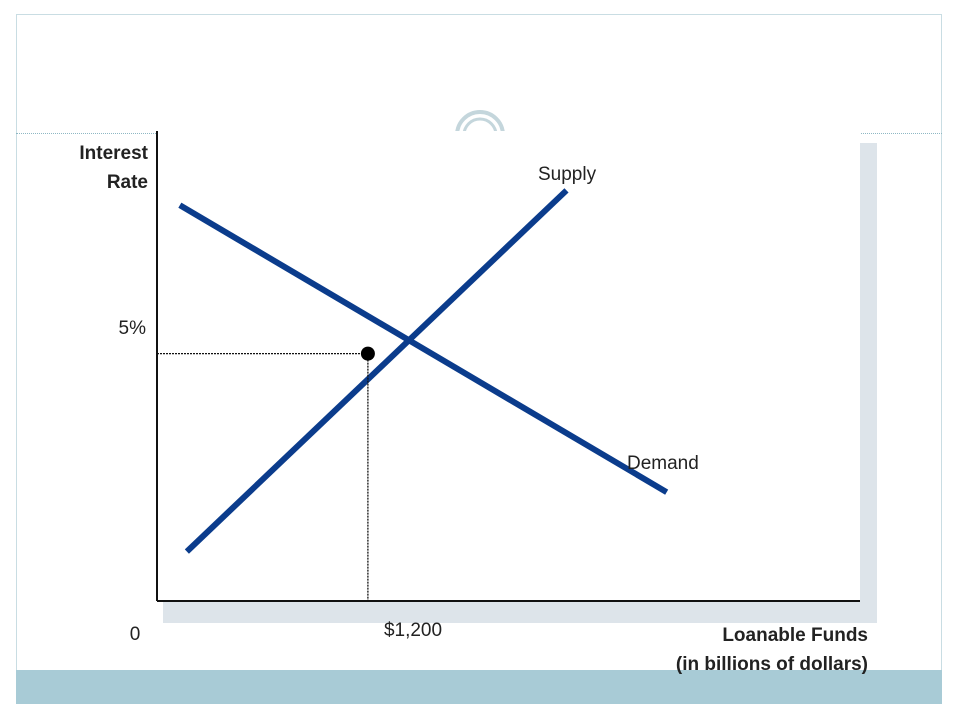 The image size is (960, 720). I want to click on x-axis-label-line2: (in billions of dollars), so click(771, 664).